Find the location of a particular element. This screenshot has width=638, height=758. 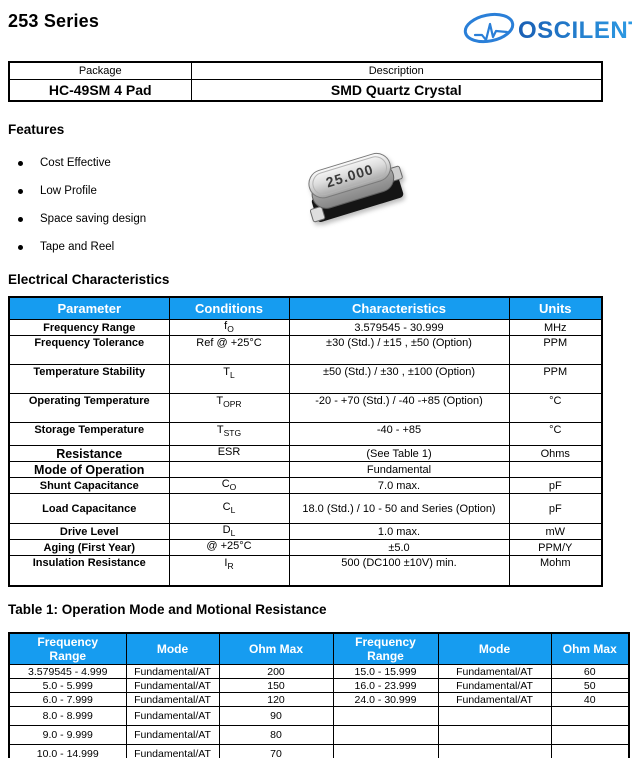

freq-range-cell: 5.0 - 5.999 is located at coordinates (67, 685).